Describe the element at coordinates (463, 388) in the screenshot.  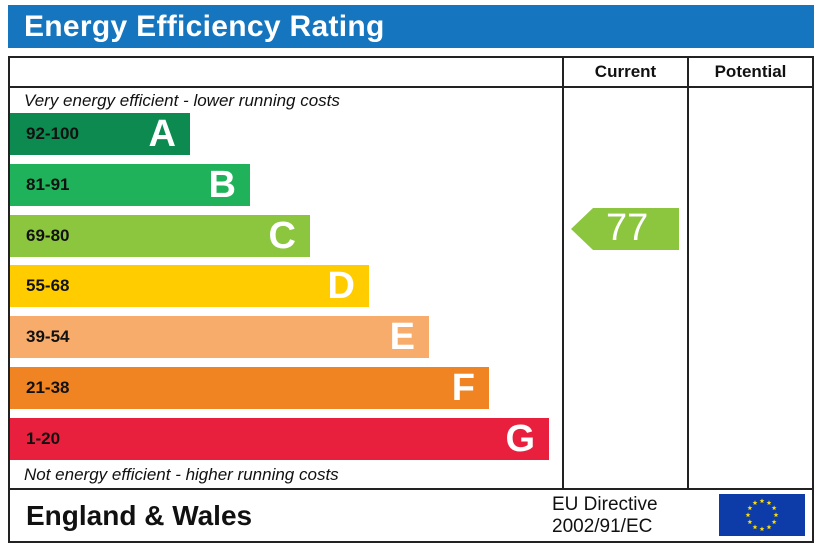
I see `band-letter: F` at that location.